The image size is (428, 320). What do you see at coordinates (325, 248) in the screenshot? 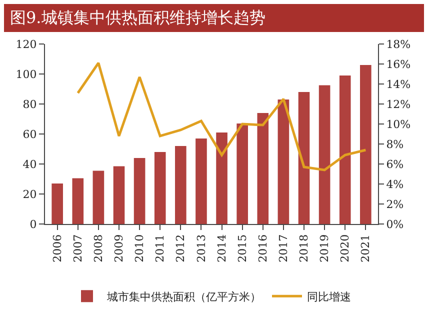
I see `x-tick-label: 2019` at bounding box center [325, 248].